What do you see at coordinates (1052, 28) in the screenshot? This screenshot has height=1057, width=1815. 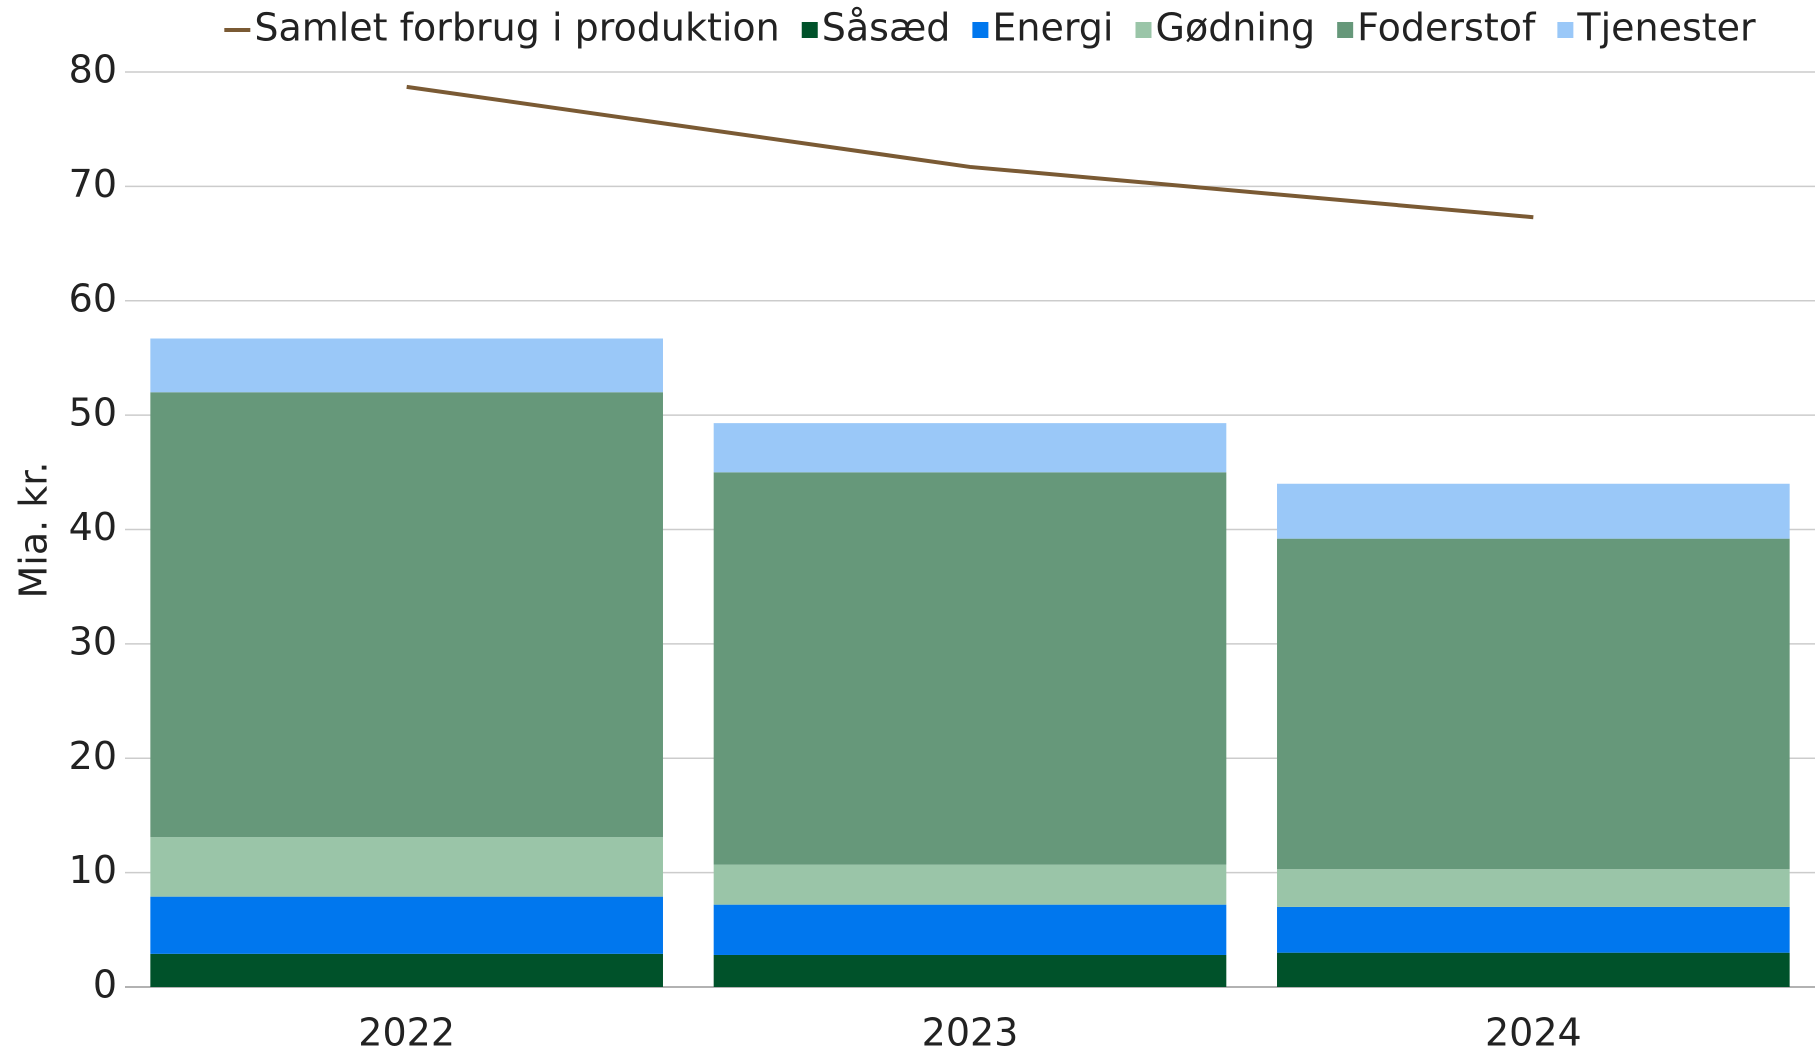 I see `legend-label: Energi` at bounding box center [1052, 28].